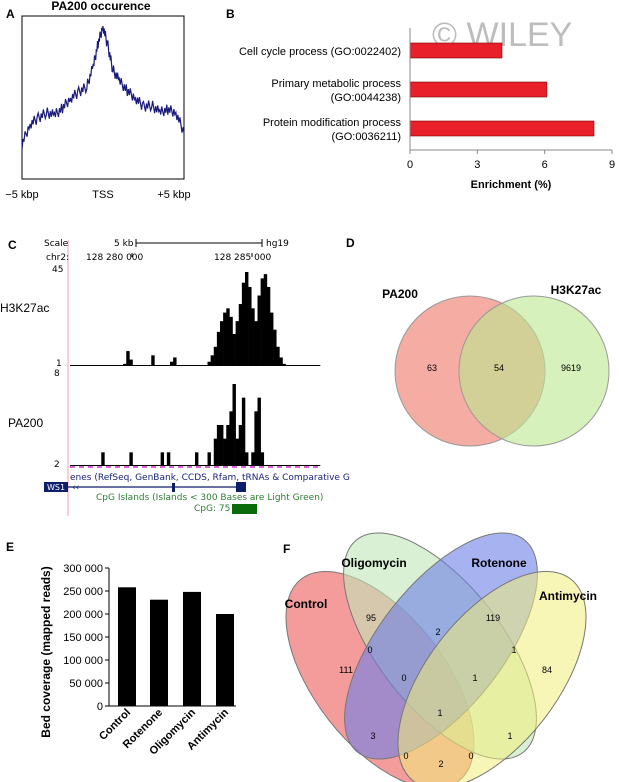  I want to click on panel-f-count-rotenone-only: 119, so click(493, 618).